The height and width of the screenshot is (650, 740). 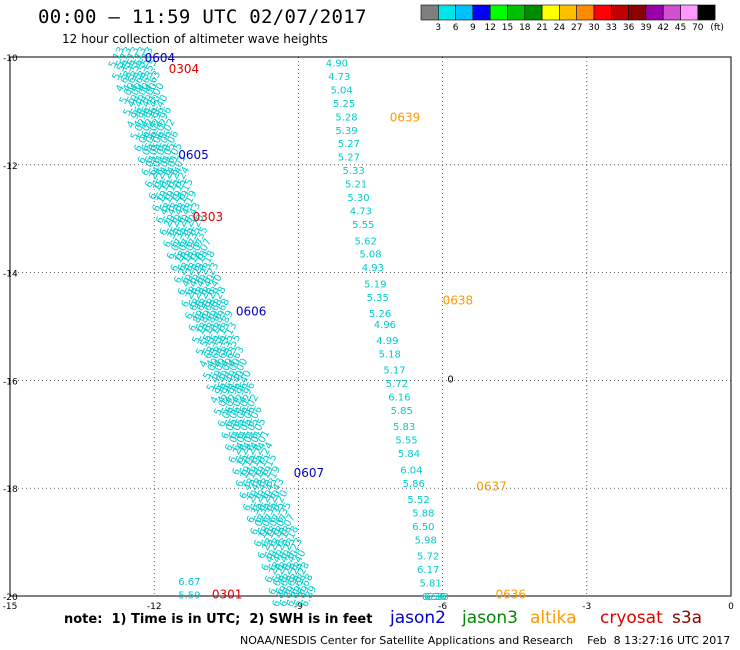 I want to click on pass-label: 5.59, so click(x=189, y=595).